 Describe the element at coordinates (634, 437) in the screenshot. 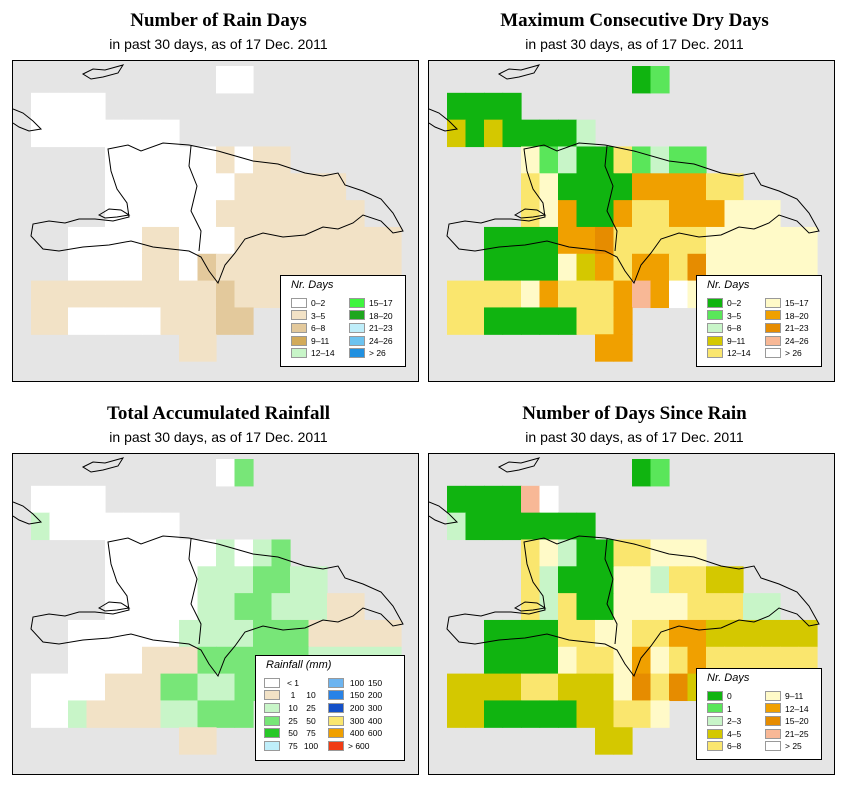

I see `panel-subtitle: in past 30 days, as of 17 Dec. 2011` at that location.